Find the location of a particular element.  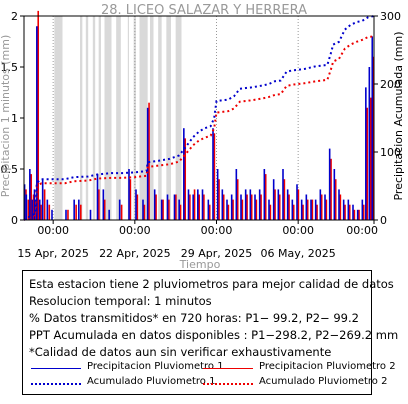

left-y-tick-label-3: 1.5 is located at coordinates (10, 67).